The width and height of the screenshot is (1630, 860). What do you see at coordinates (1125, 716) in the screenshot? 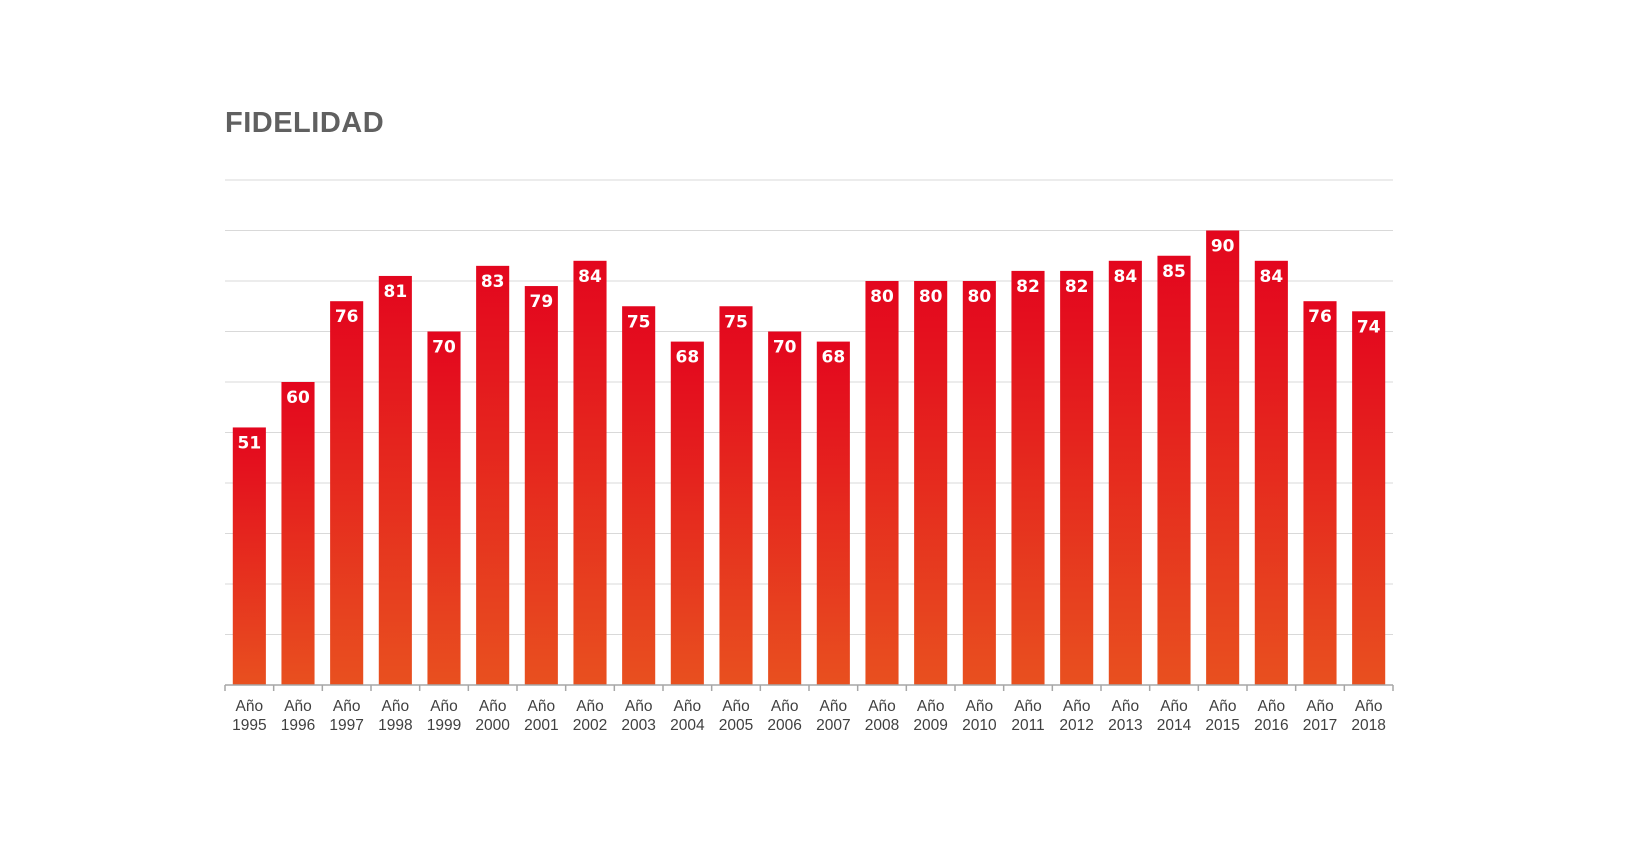
I see `x-tick-label: Año 2013` at bounding box center [1125, 716].